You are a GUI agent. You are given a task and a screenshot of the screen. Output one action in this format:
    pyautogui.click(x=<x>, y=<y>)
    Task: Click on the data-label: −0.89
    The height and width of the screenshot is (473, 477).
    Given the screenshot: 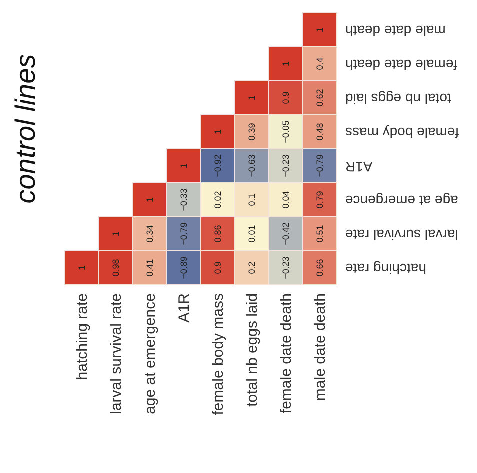 What is the action you would take?
    pyautogui.click(x=184, y=268)
    